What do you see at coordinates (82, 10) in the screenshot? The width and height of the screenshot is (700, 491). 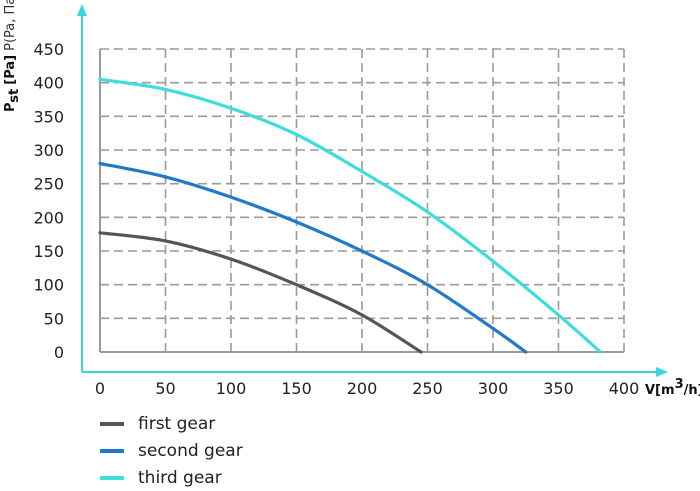 I see `y-axis-arrow-icon` at bounding box center [82, 10].